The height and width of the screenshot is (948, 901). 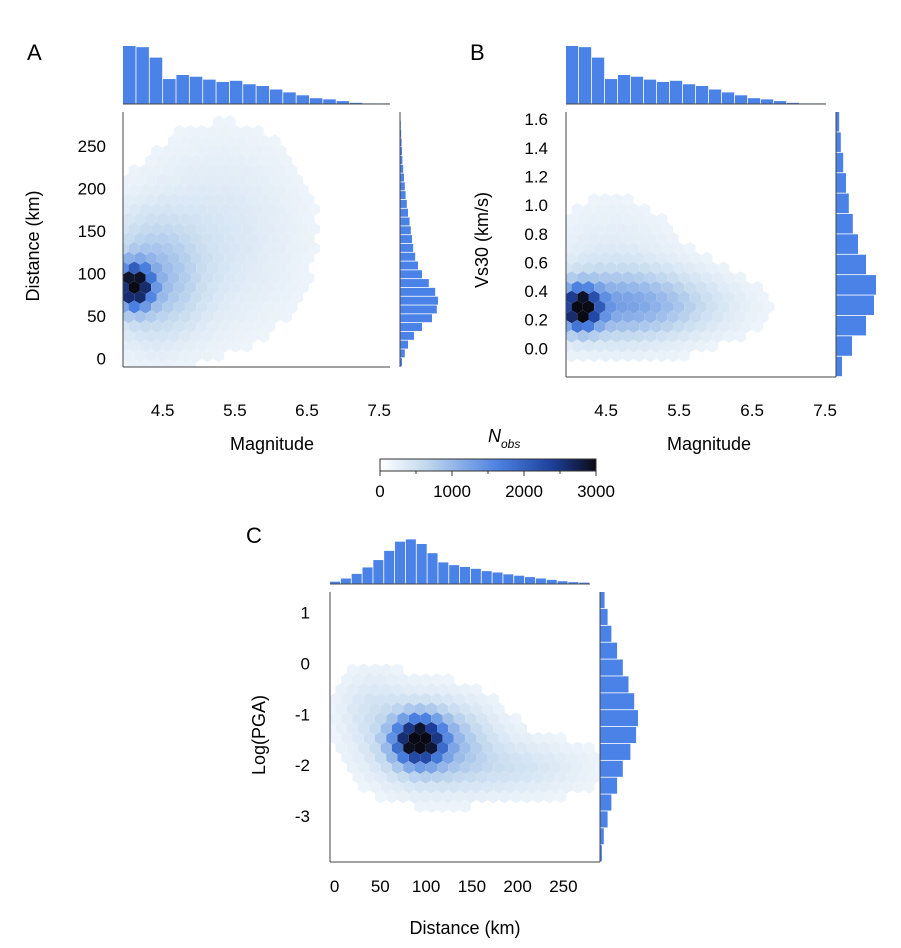 What do you see at coordinates (696, 75) in the screenshot?
I see `panel-b-x-histogram` at bounding box center [696, 75].